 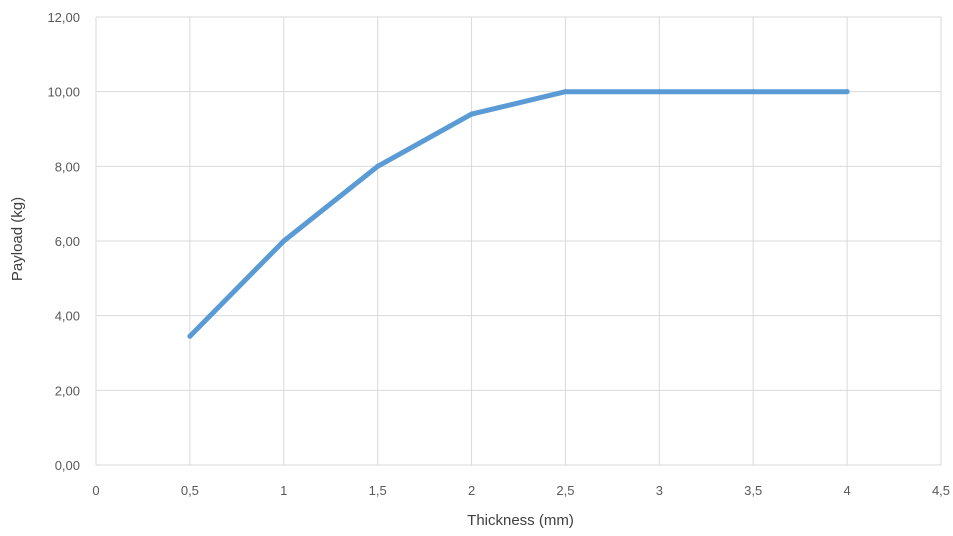 I want to click on x-tick-label: 1, so click(x=283, y=490).